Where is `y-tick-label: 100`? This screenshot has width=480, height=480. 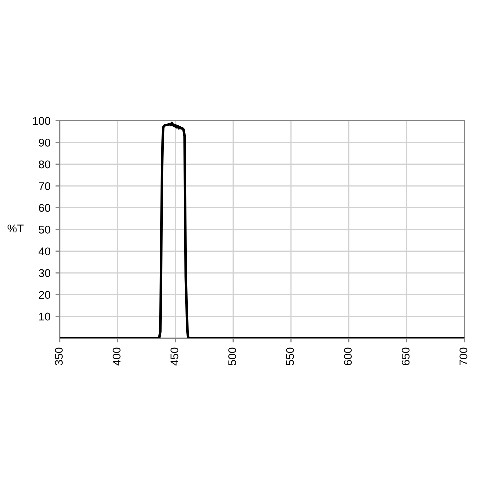 y-tick-label: 100 is located at coordinates (42, 121).